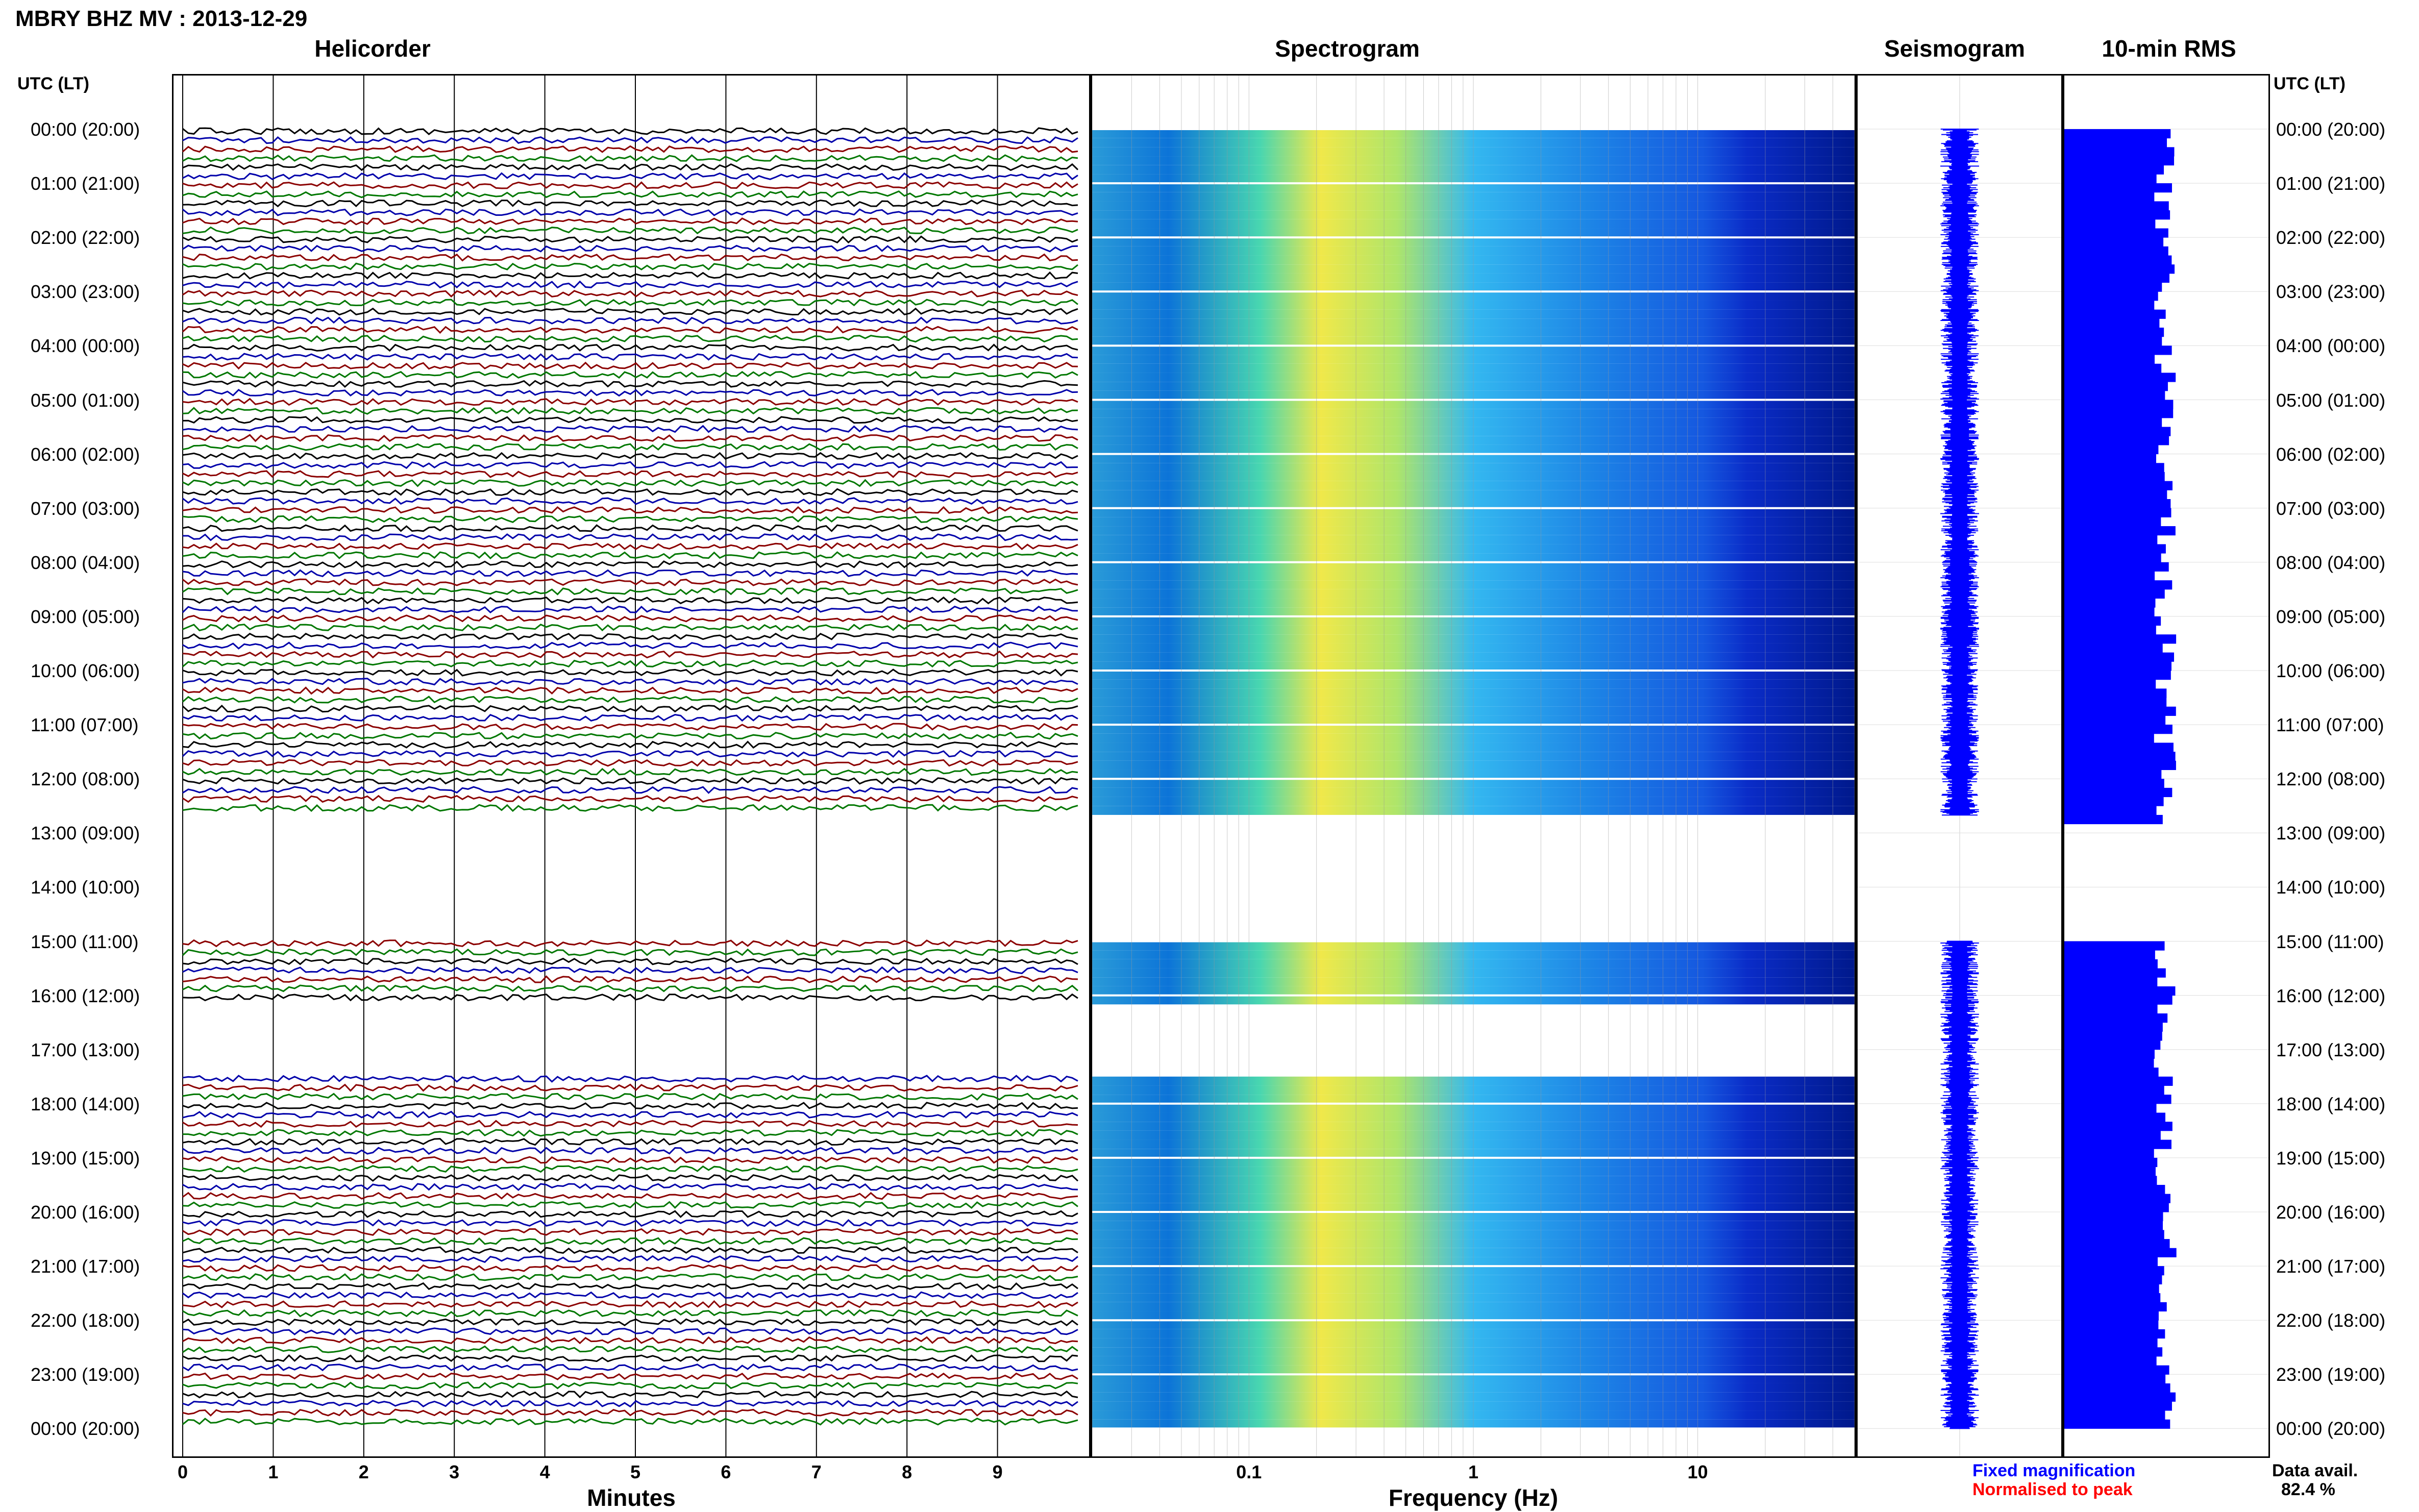  Describe the element at coordinates (2331, 183) in the screenshot. I see `time-label-right: 01:00 (21:00)` at that location.